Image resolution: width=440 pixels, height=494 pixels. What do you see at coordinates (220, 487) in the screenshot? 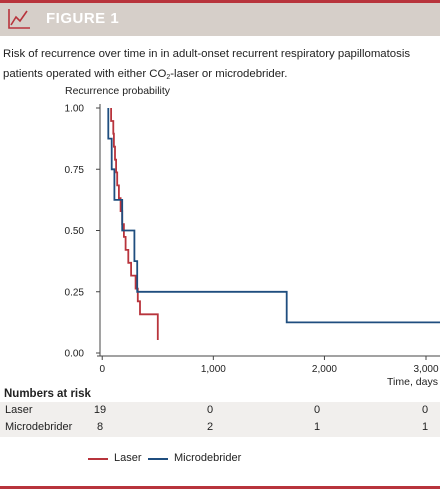
I see `bottom-rule` at bounding box center [220, 487].